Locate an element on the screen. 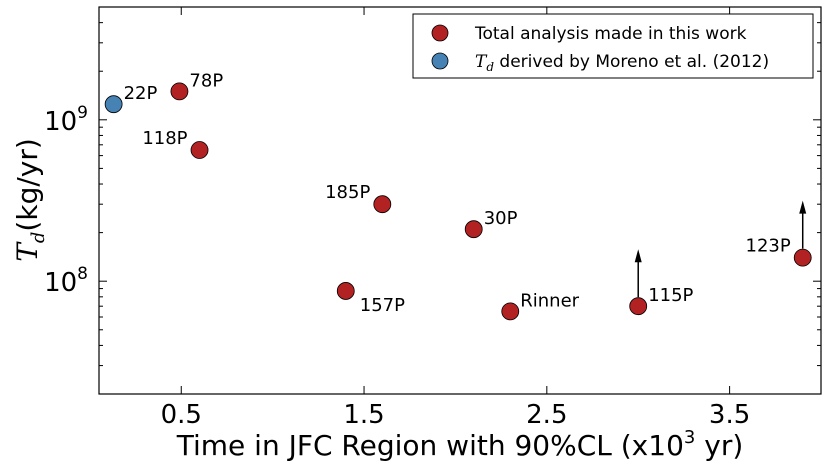 The image size is (831, 470). point-label-123P: 123P is located at coordinates (768, 246).